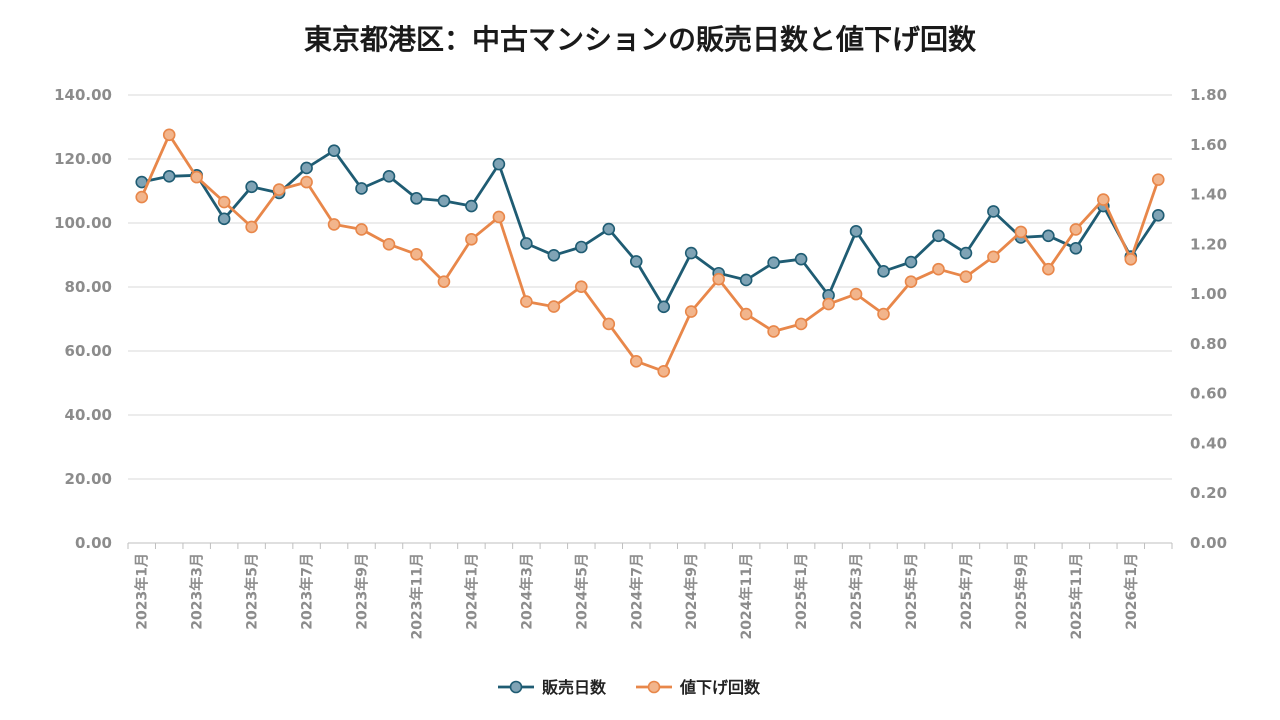 This screenshot has height=720, width=1280. Describe the element at coordinates (1021, 591) in the screenshot. I see `x-tick-label: 2025年9月` at that location.